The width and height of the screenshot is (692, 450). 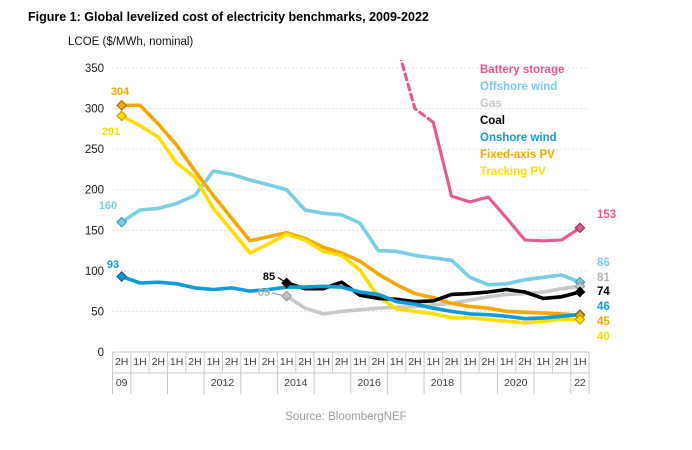 I want to click on svg-text: 50, so click(x=97, y=312).